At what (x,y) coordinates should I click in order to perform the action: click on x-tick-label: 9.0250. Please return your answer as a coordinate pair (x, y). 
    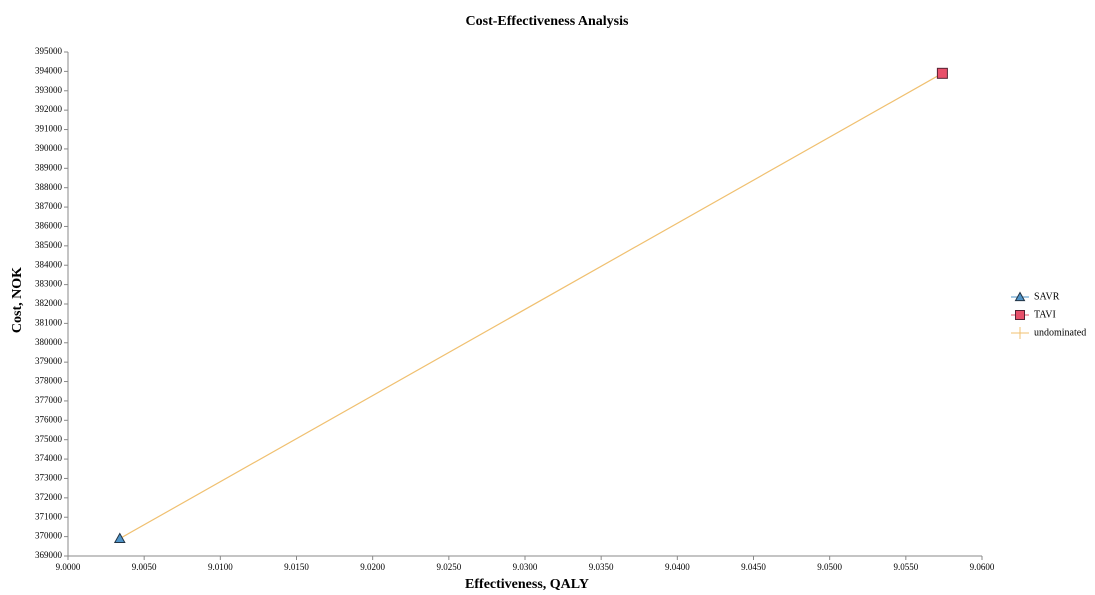
    Looking at the image, I should click on (448, 567).